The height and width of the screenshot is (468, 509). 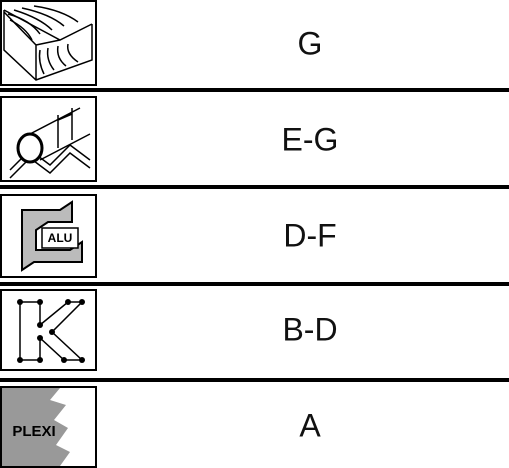 What do you see at coordinates (48, 43) in the screenshot?
I see `wood-icon` at bounding box center [48, 43].